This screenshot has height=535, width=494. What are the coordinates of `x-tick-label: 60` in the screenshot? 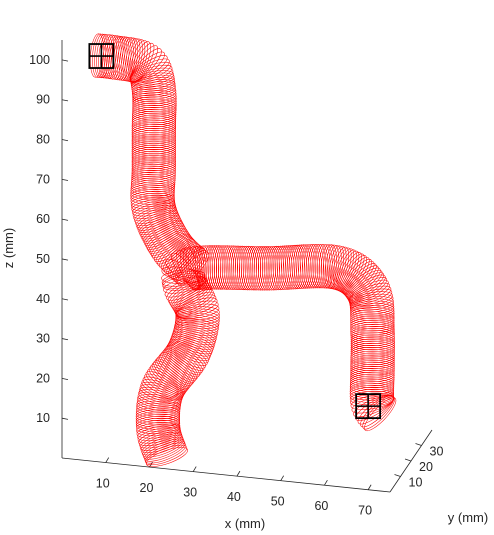 It's located at (321, 506).